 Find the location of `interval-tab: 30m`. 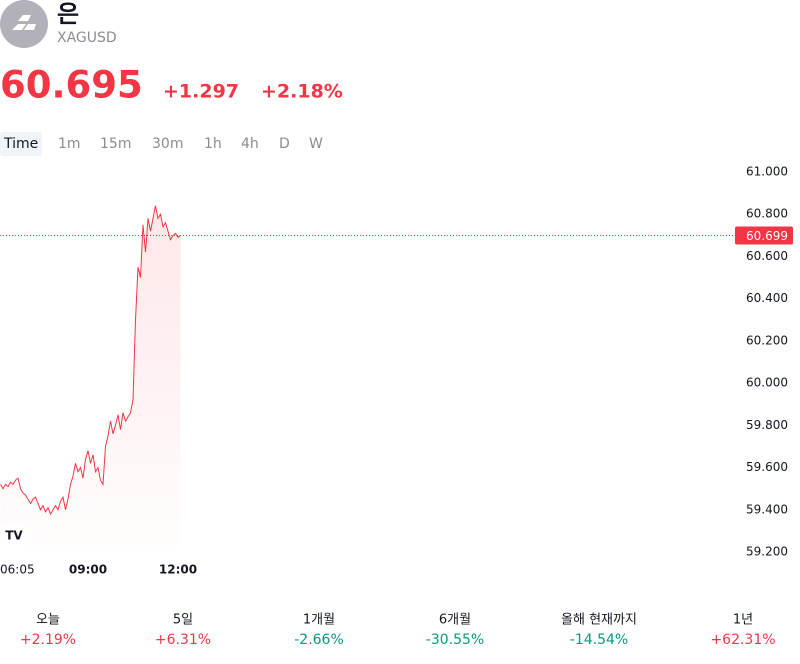

interval-tab: 30m is located at coordinates (167, 144).